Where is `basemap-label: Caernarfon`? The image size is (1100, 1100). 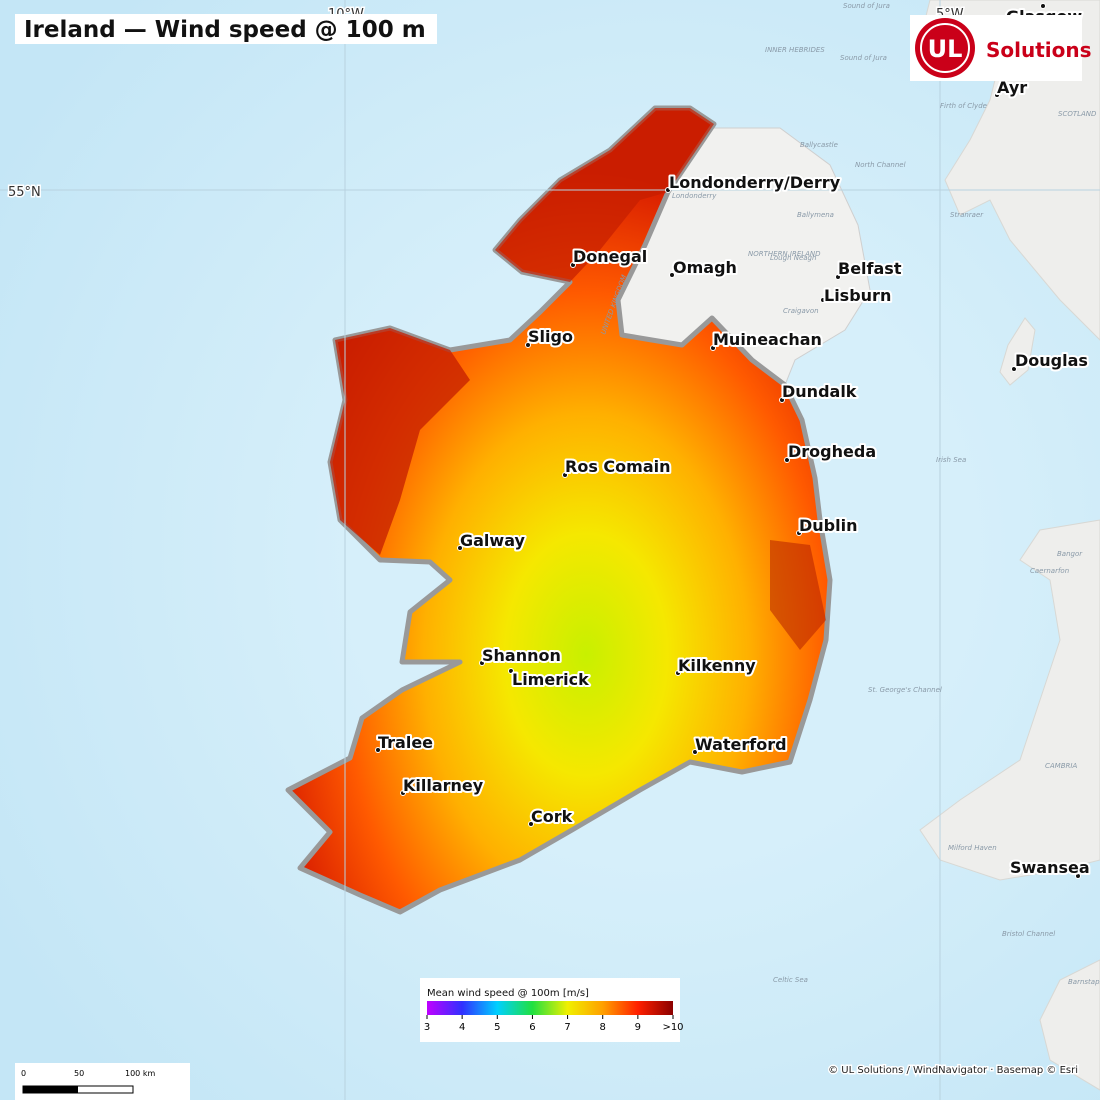
basemap-label: Caernarfon is located at coordinates (1049, 571).